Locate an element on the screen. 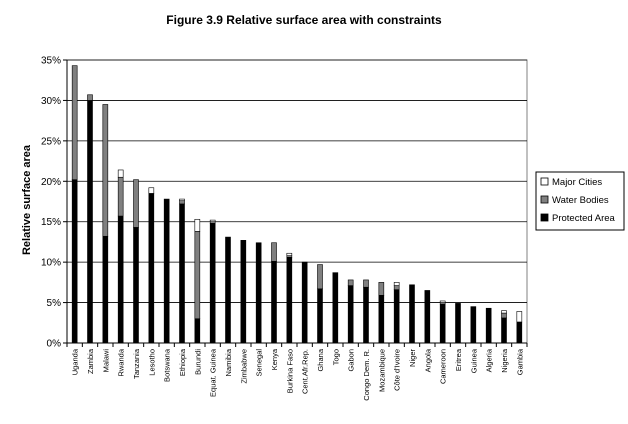 Image resolution: width=628 pixels, height=424 pixels. x-tick-label: Rwanda is located at coordinates (121, 362).